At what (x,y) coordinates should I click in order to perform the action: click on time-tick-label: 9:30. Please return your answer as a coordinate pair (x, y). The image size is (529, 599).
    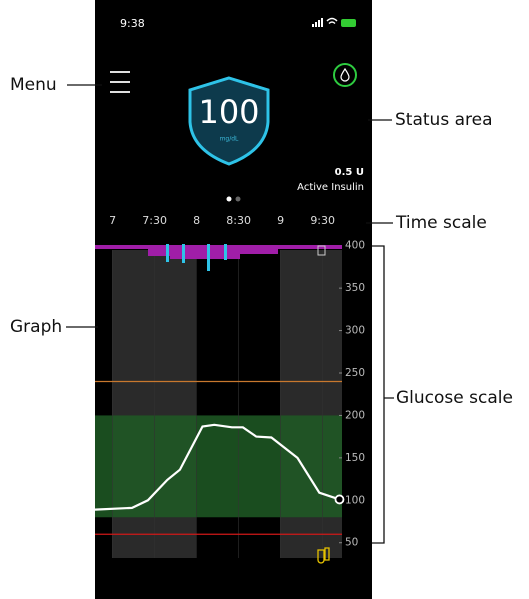
    Looking at the image, I should click on (322, 220).